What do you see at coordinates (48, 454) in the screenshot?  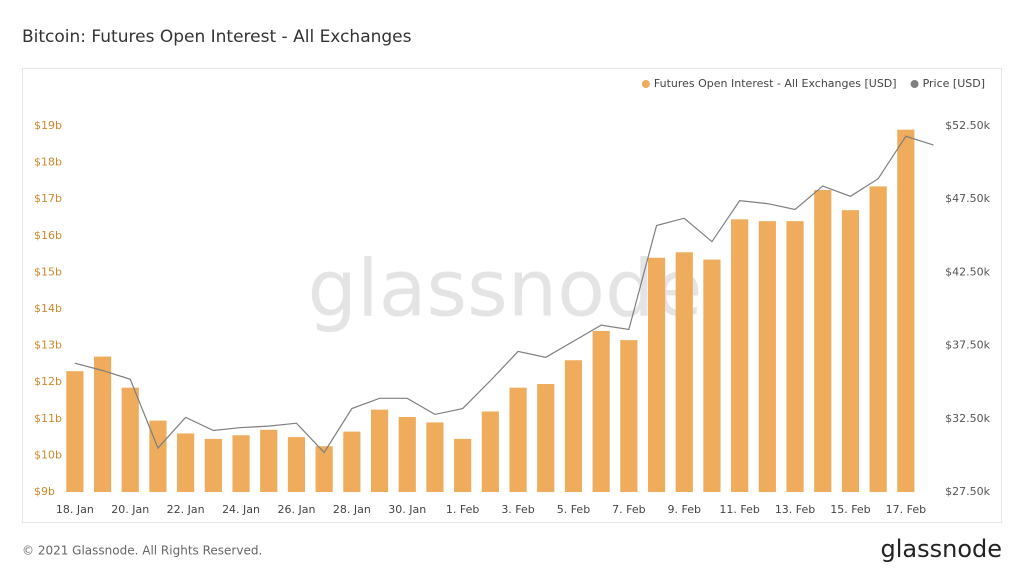 I see `y-tick-label: $10b` at bounding box center [48, 454].